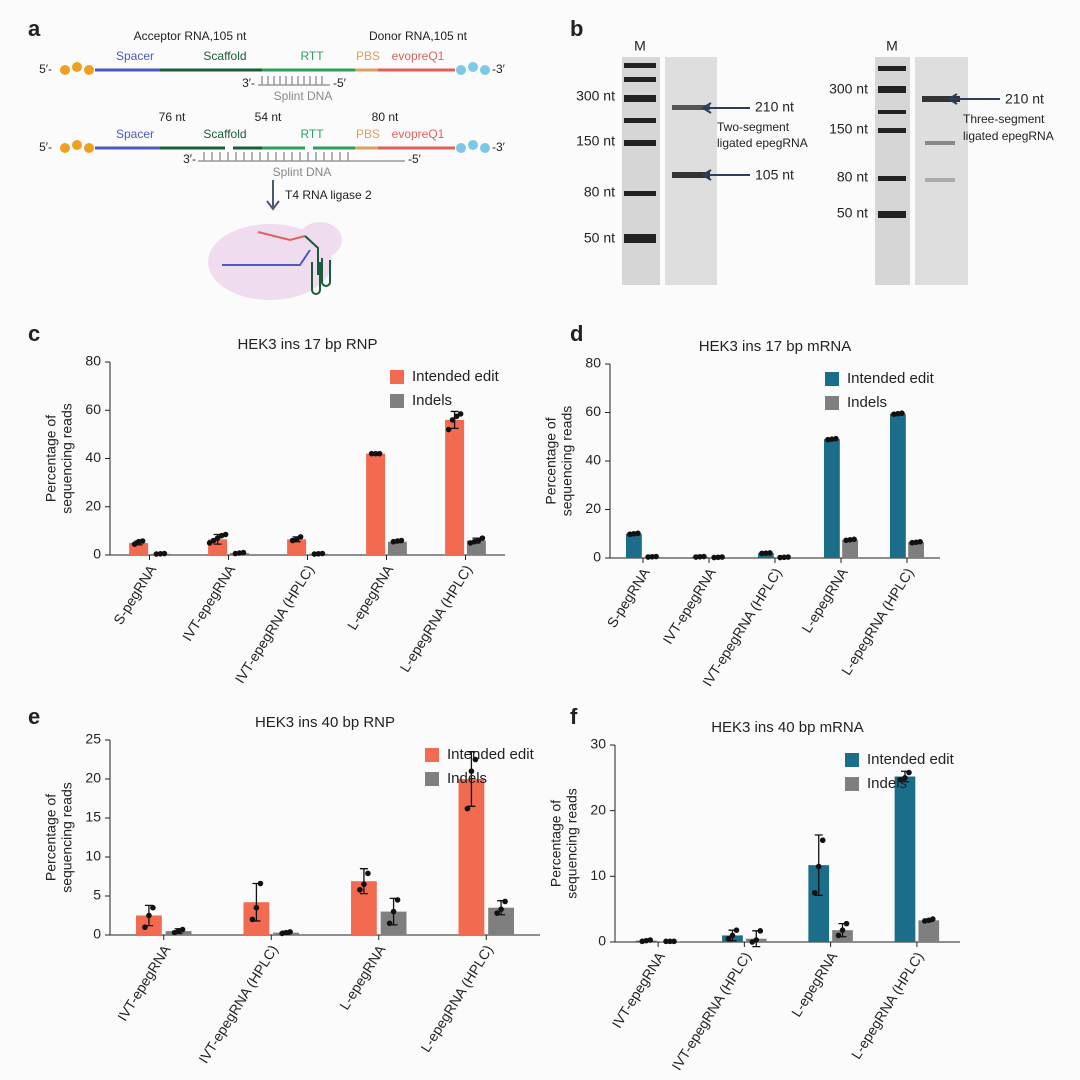 The width and height of the screenshot is (1080, 1080). What do you see at coordinates (848, 129) in the screenshot?
I see `ladder-label: 150 nt` at bounding box center [848, 129].